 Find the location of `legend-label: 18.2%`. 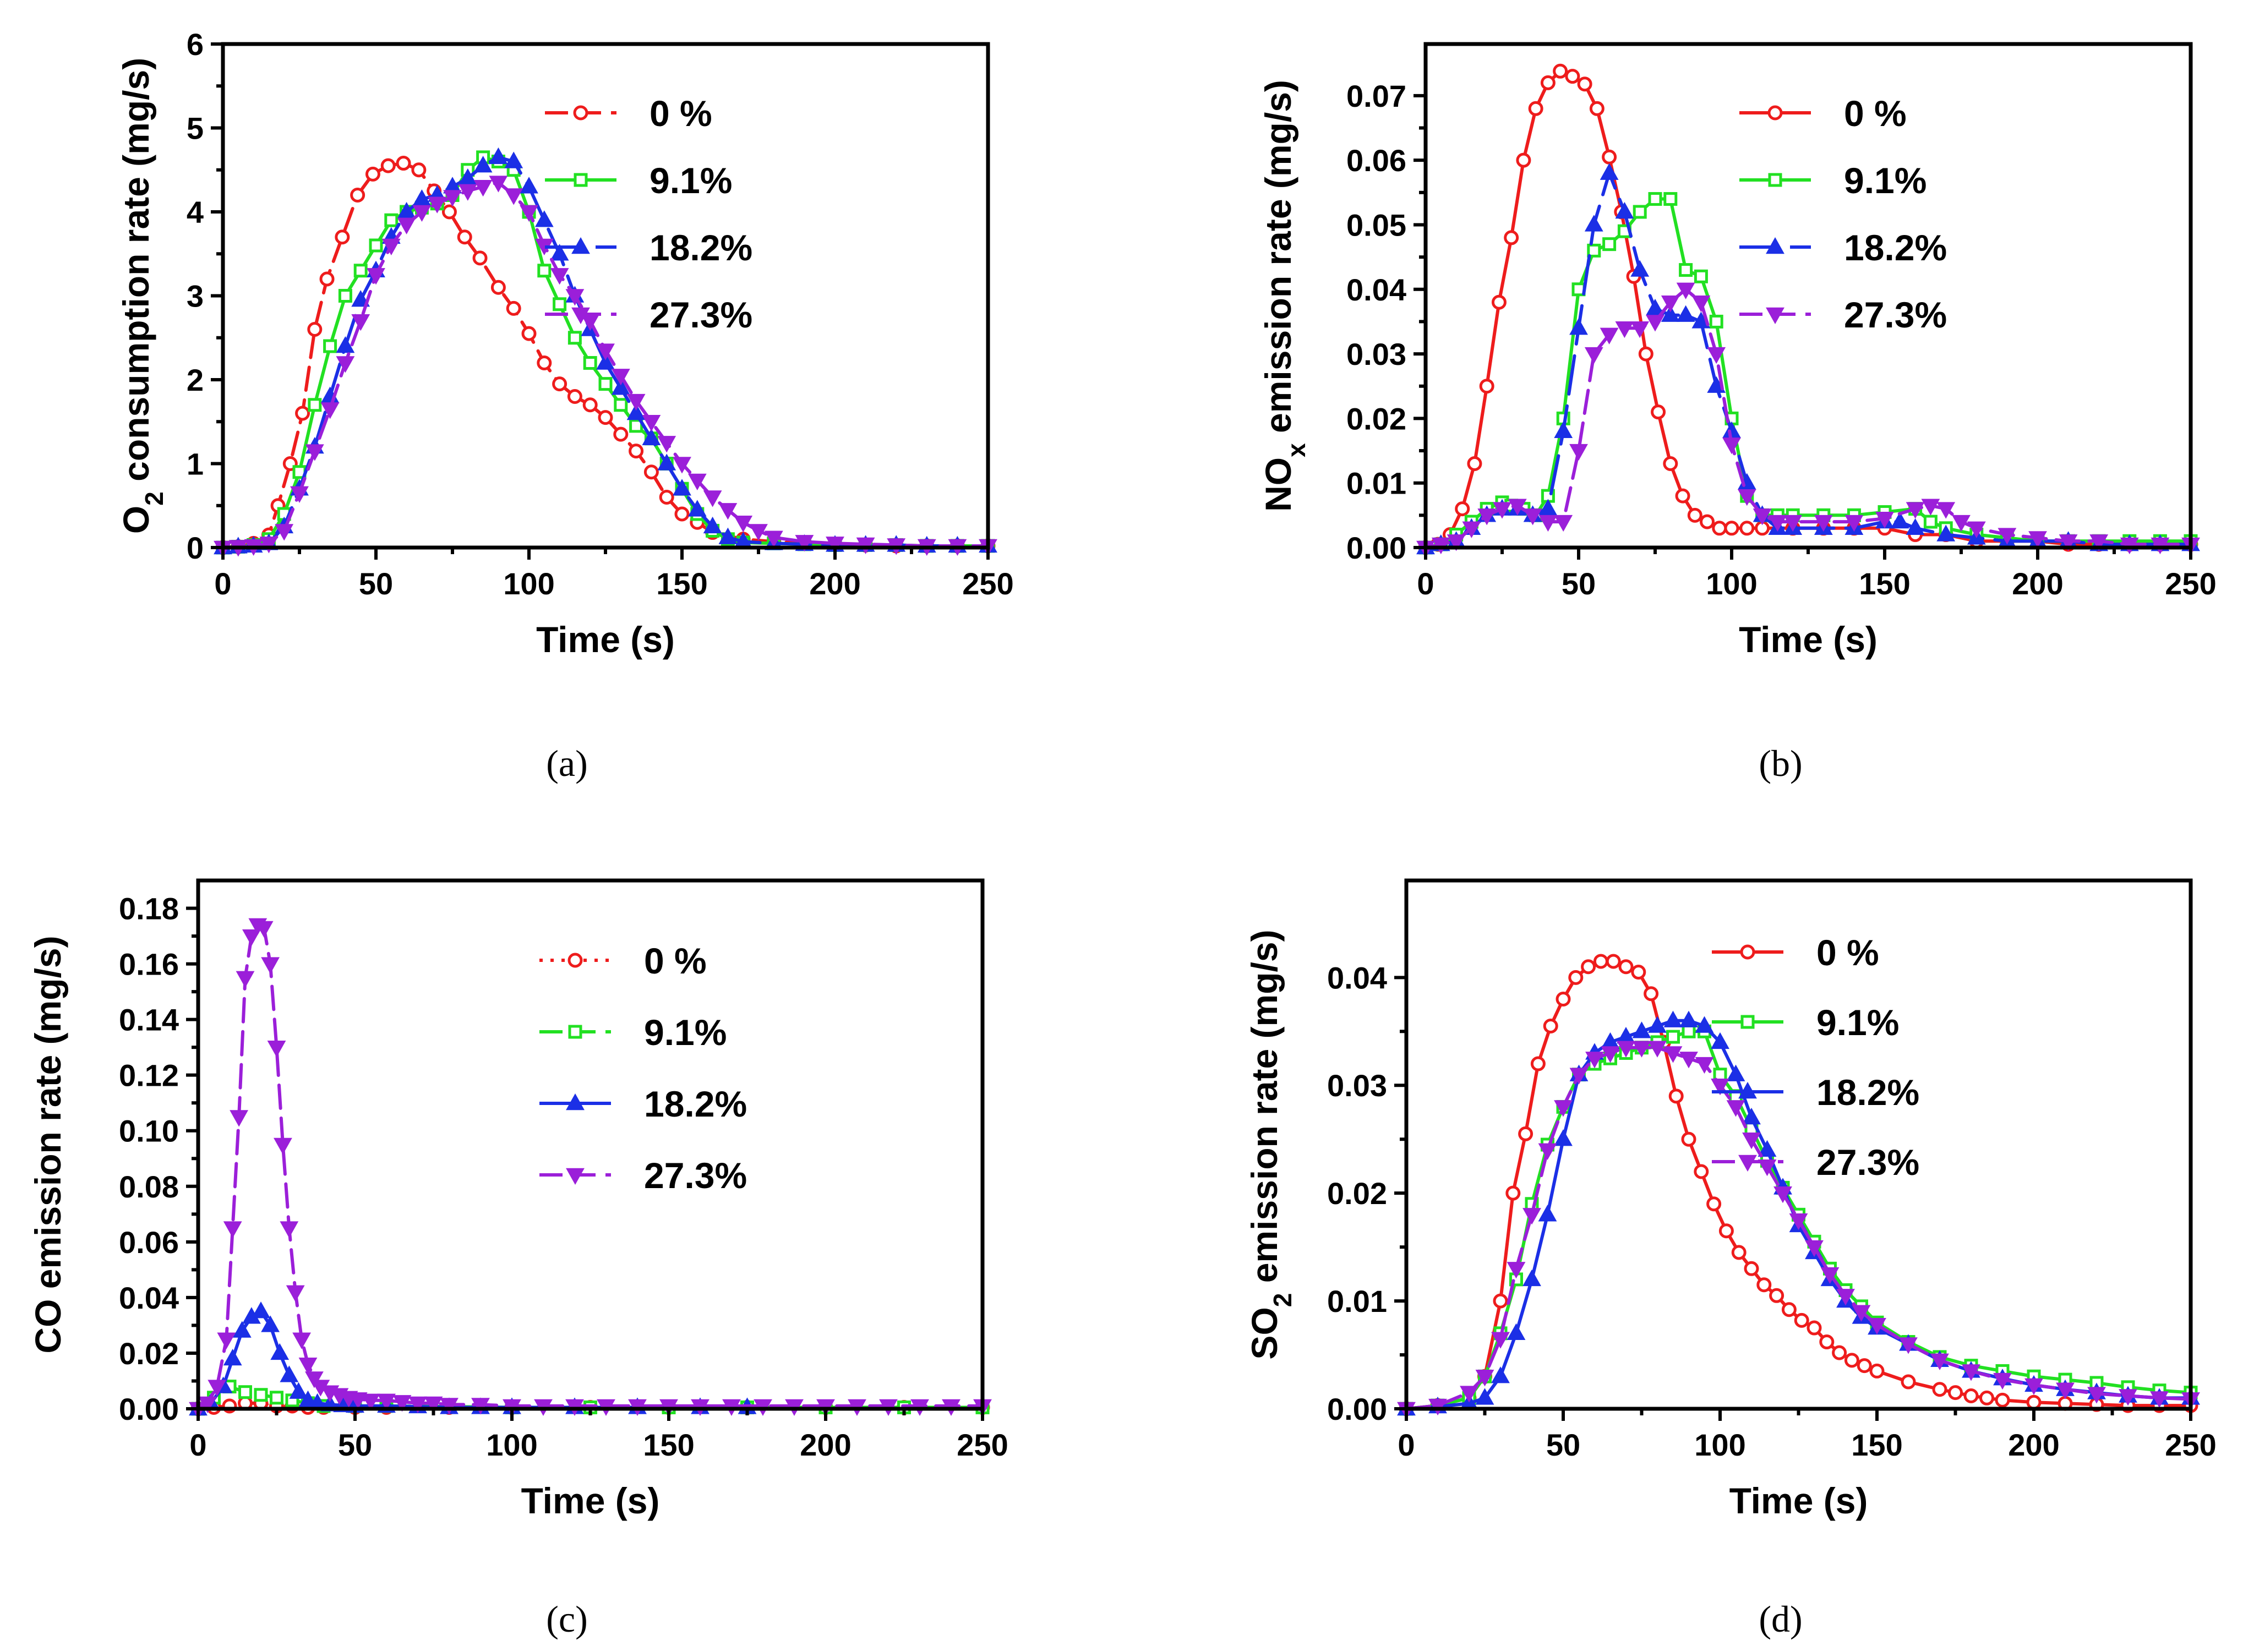

legend-label: 18.2% is located at coordinates (701, 247).